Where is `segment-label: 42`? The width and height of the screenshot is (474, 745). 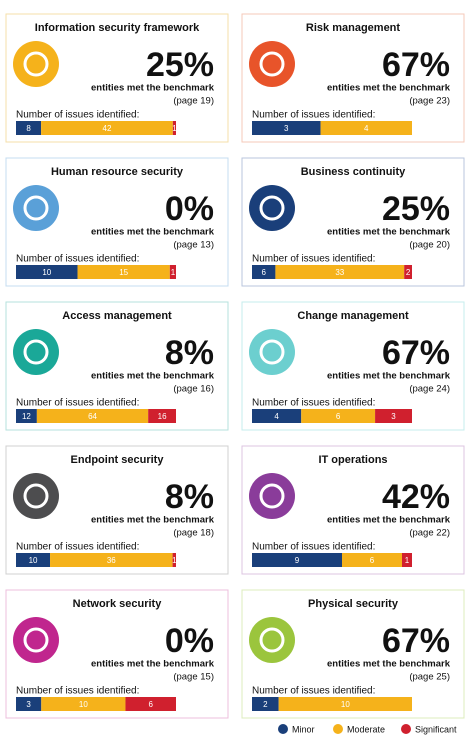
segment-label: 42 is located at coordinates (107, 128).